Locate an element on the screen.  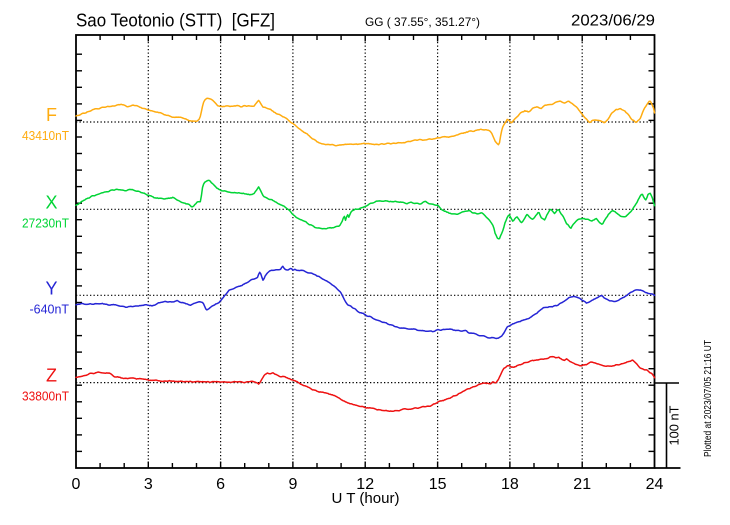
svg-text: -640nT is located at coordinates (50, 308).